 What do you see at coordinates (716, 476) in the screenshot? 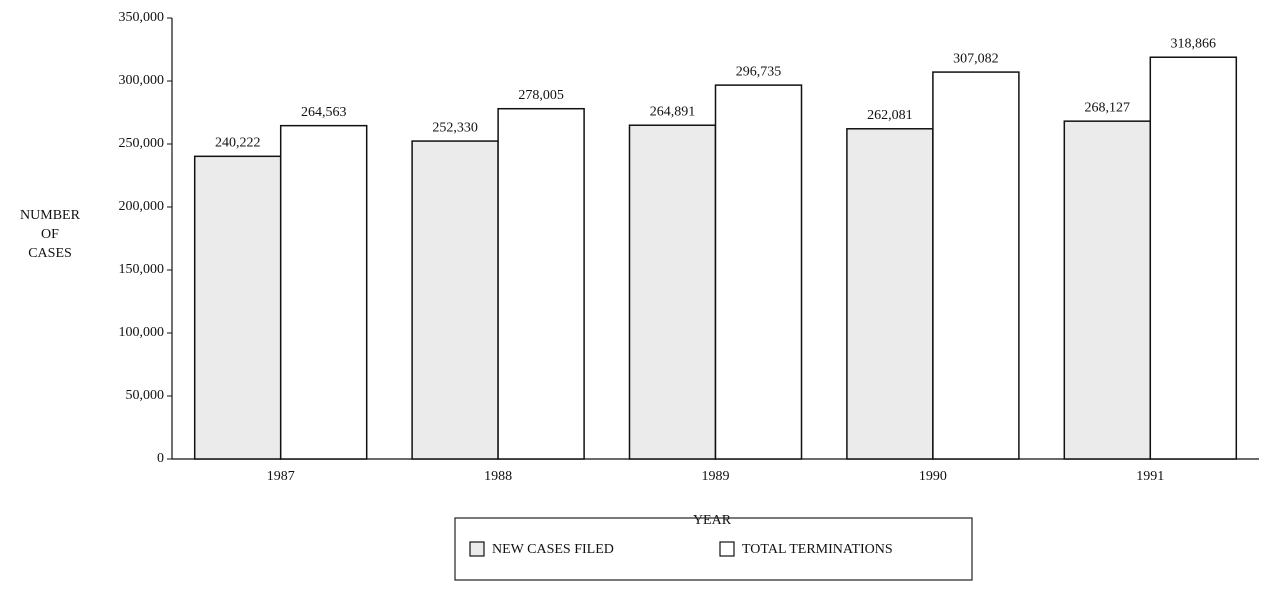
I see `x-tick-label: 1989` at bounding box center [716, 476].